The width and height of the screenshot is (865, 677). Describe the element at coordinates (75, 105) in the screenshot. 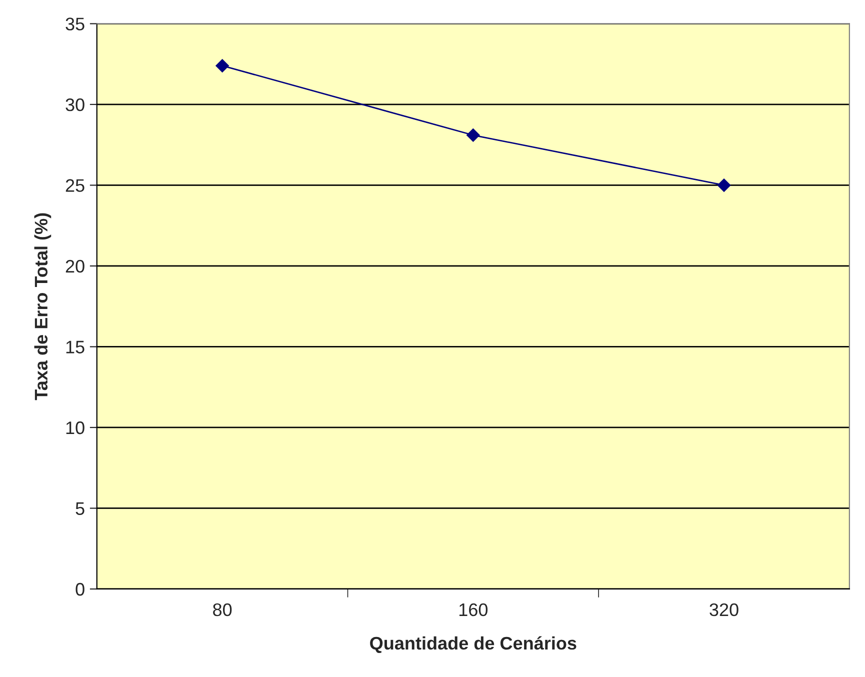

I see `y-tick-label: 30` at that location.